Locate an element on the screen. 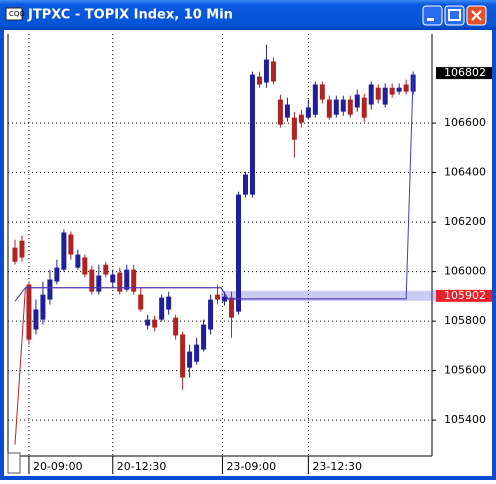  price-marker-label: 105902 is located at coordinates (465, 295).